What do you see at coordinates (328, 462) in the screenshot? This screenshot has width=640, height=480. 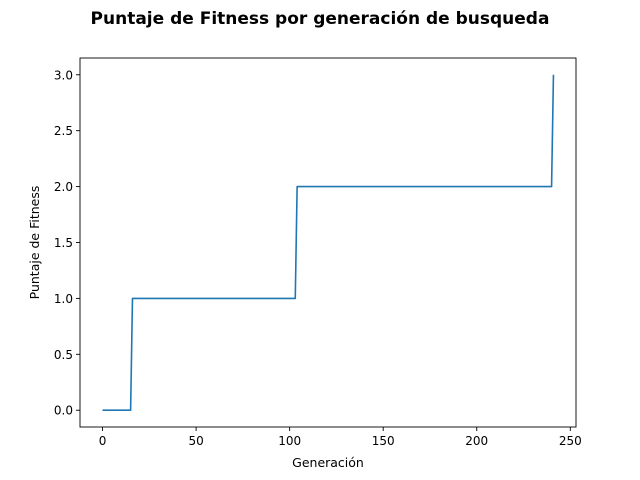 I see `x-axis-label: Generación` at bounding box center [328, 462].